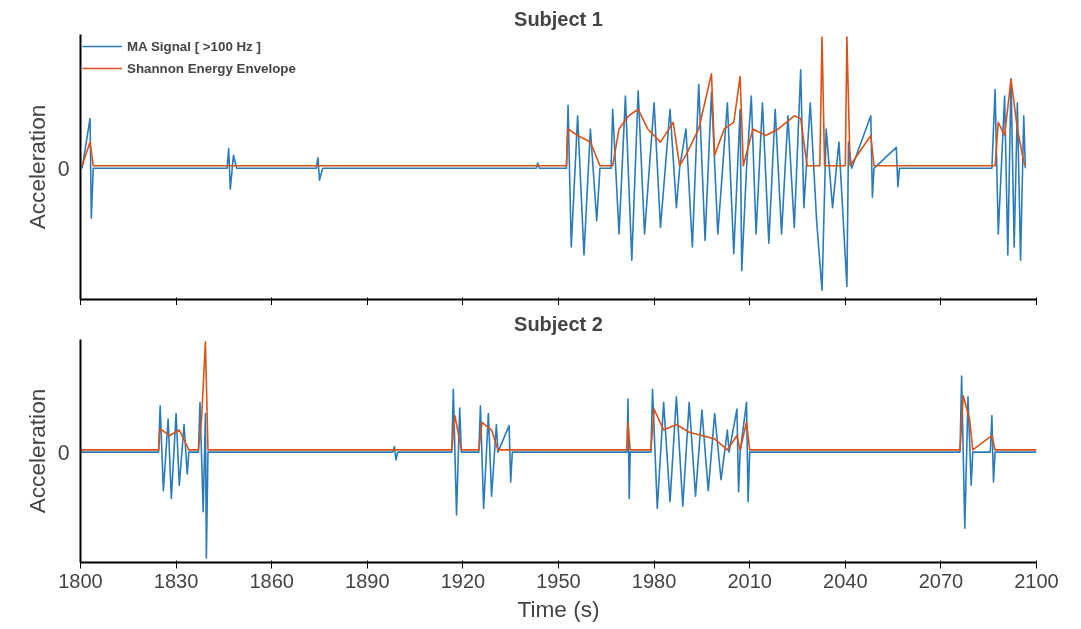  What do you see at coordinates (194, 46) in the screenshot?
I see `legend-label: MA Signal [ >100 Hz ]` at bounding box center [194, 46].